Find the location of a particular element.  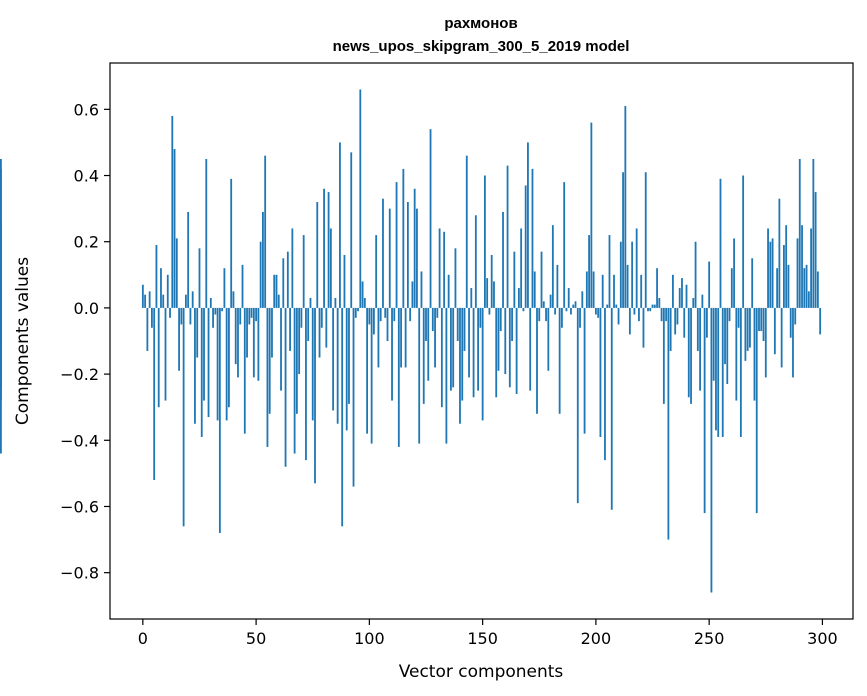

y-tick-label: −0.4 is located at coordinates (79, 440).